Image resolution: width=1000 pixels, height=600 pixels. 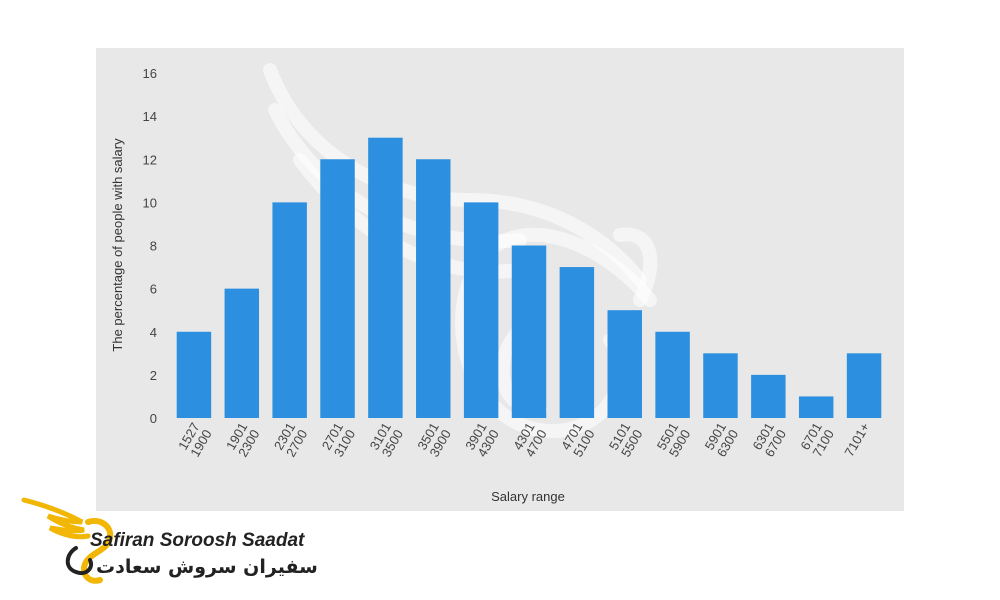 What do you see at coordinates (150, 159) in the screenshot?
I see `y-tick-label: 12` at bounding box center [150, 159].